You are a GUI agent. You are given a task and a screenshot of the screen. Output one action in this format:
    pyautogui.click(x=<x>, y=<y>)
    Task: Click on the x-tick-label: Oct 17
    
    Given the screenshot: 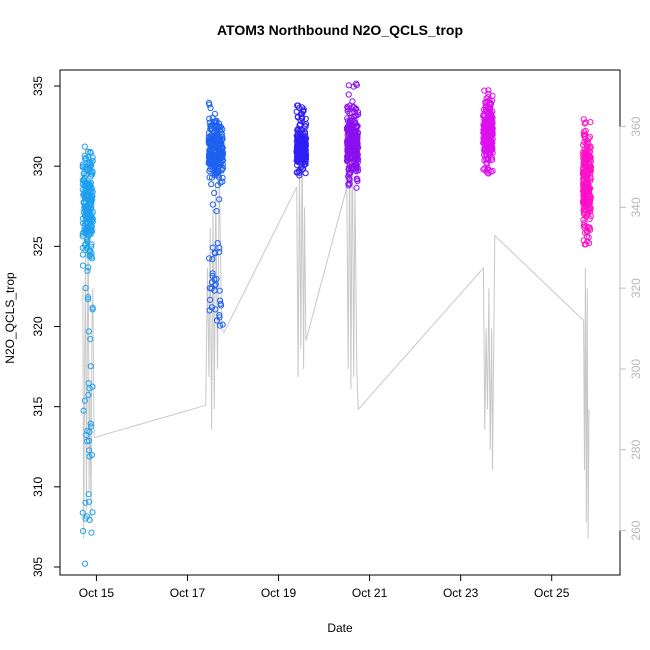 What is the action you would take?
    pyautogui.click(x=188, y=593)
    